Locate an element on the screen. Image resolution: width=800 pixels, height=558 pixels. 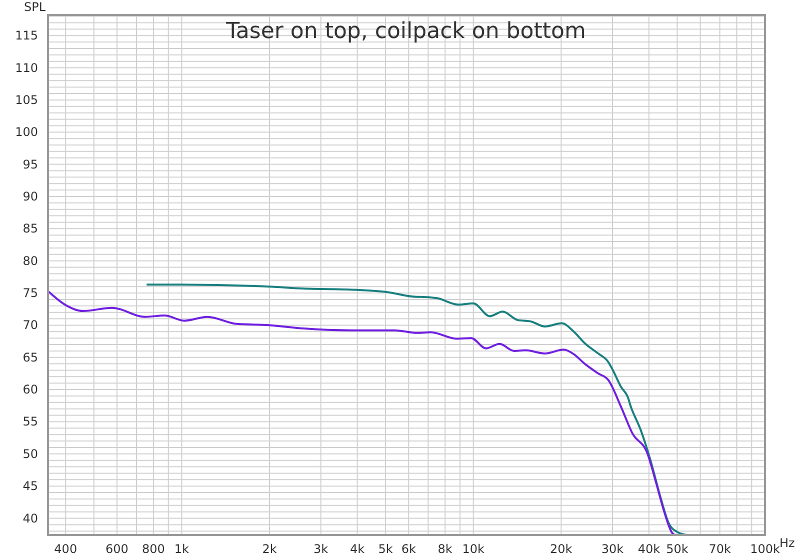
y-tick-label: 65 is located at coordinates (30, 357).